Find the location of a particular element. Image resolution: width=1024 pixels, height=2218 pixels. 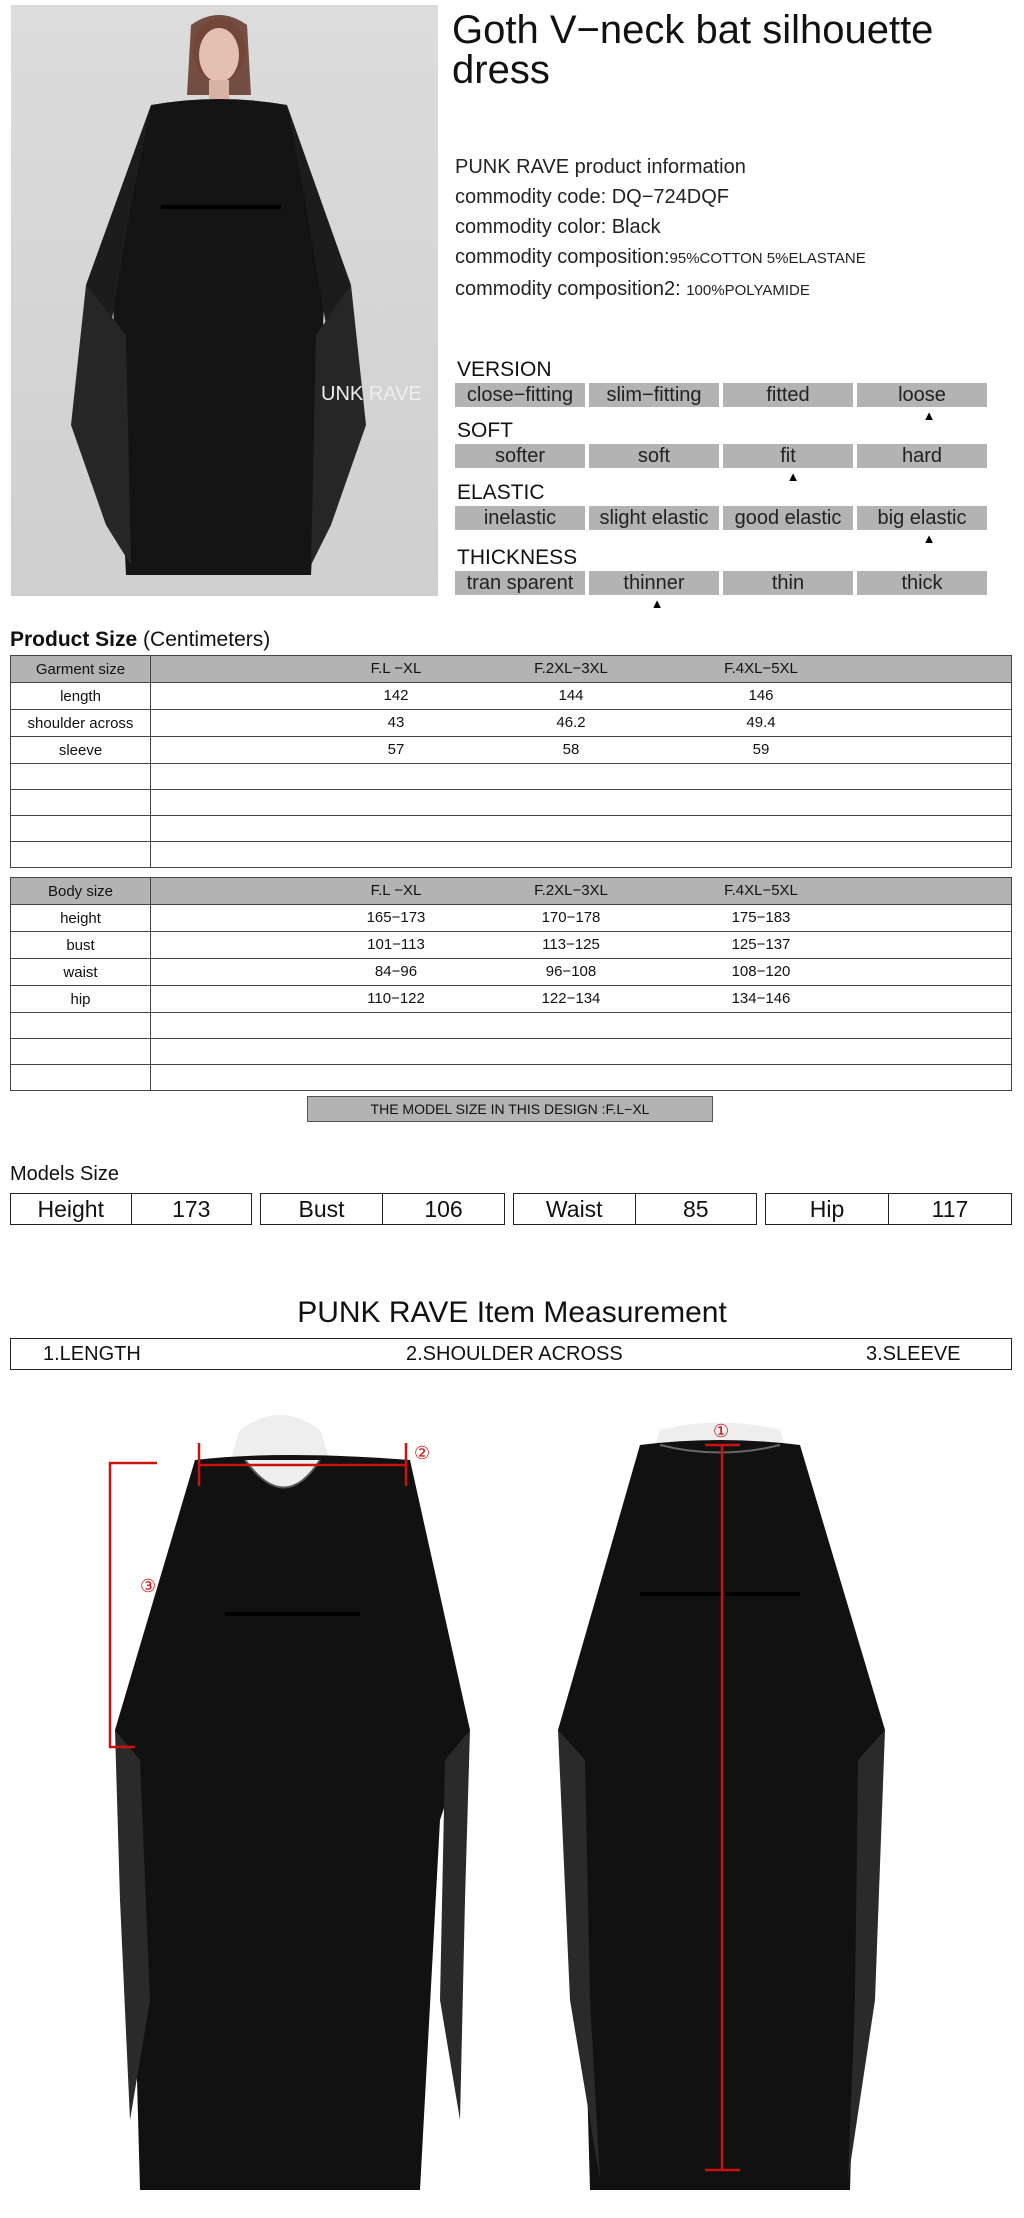

size-cell: 59 is located at coordinates (761, 749).